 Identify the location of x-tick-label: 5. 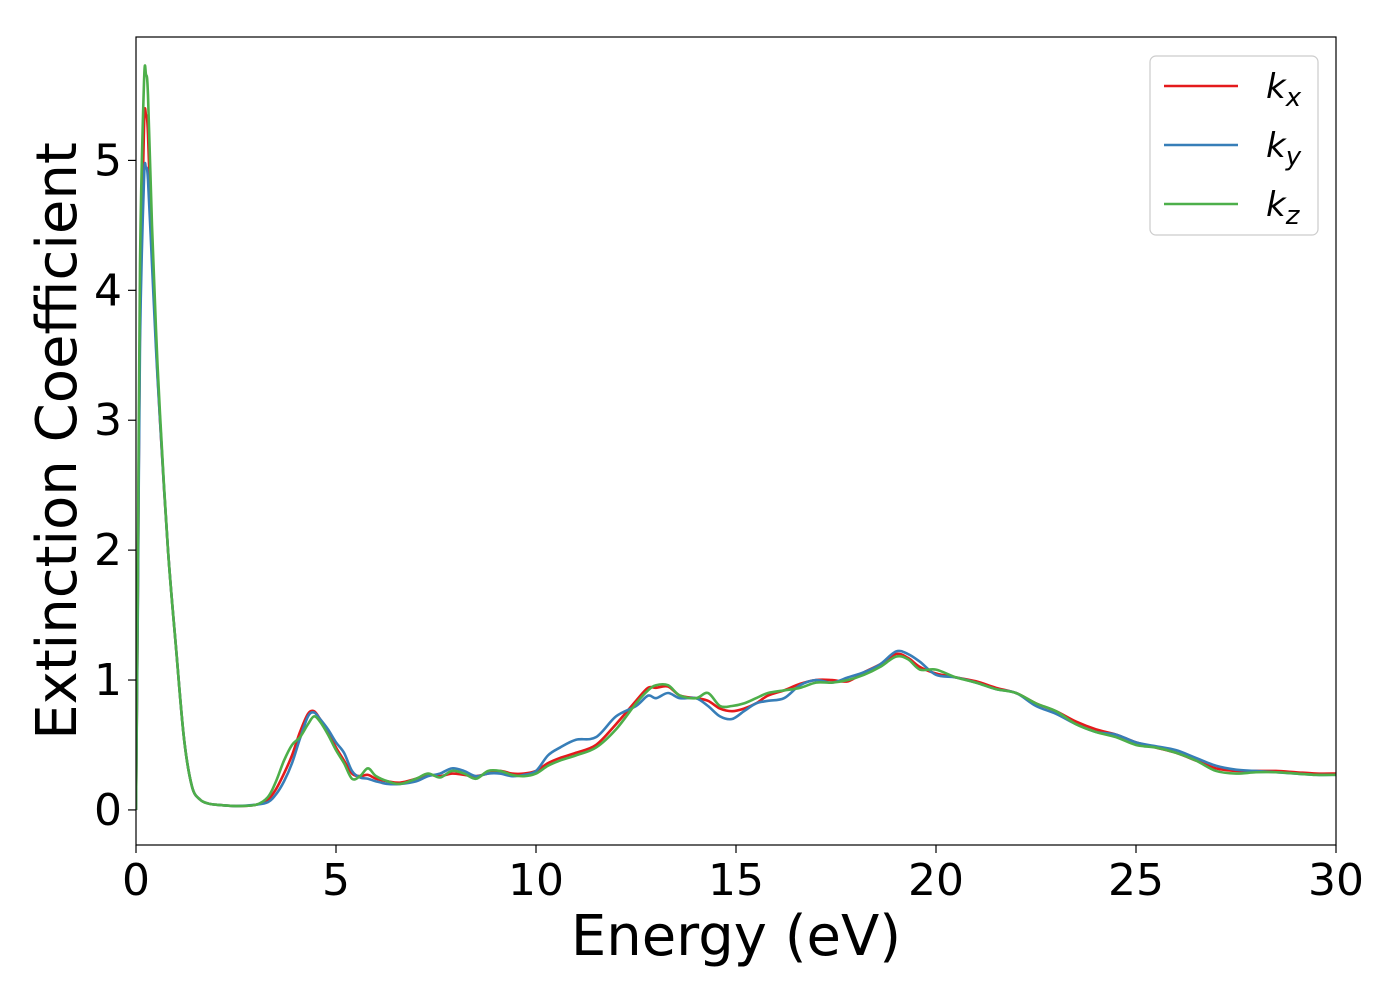
(336, 880).